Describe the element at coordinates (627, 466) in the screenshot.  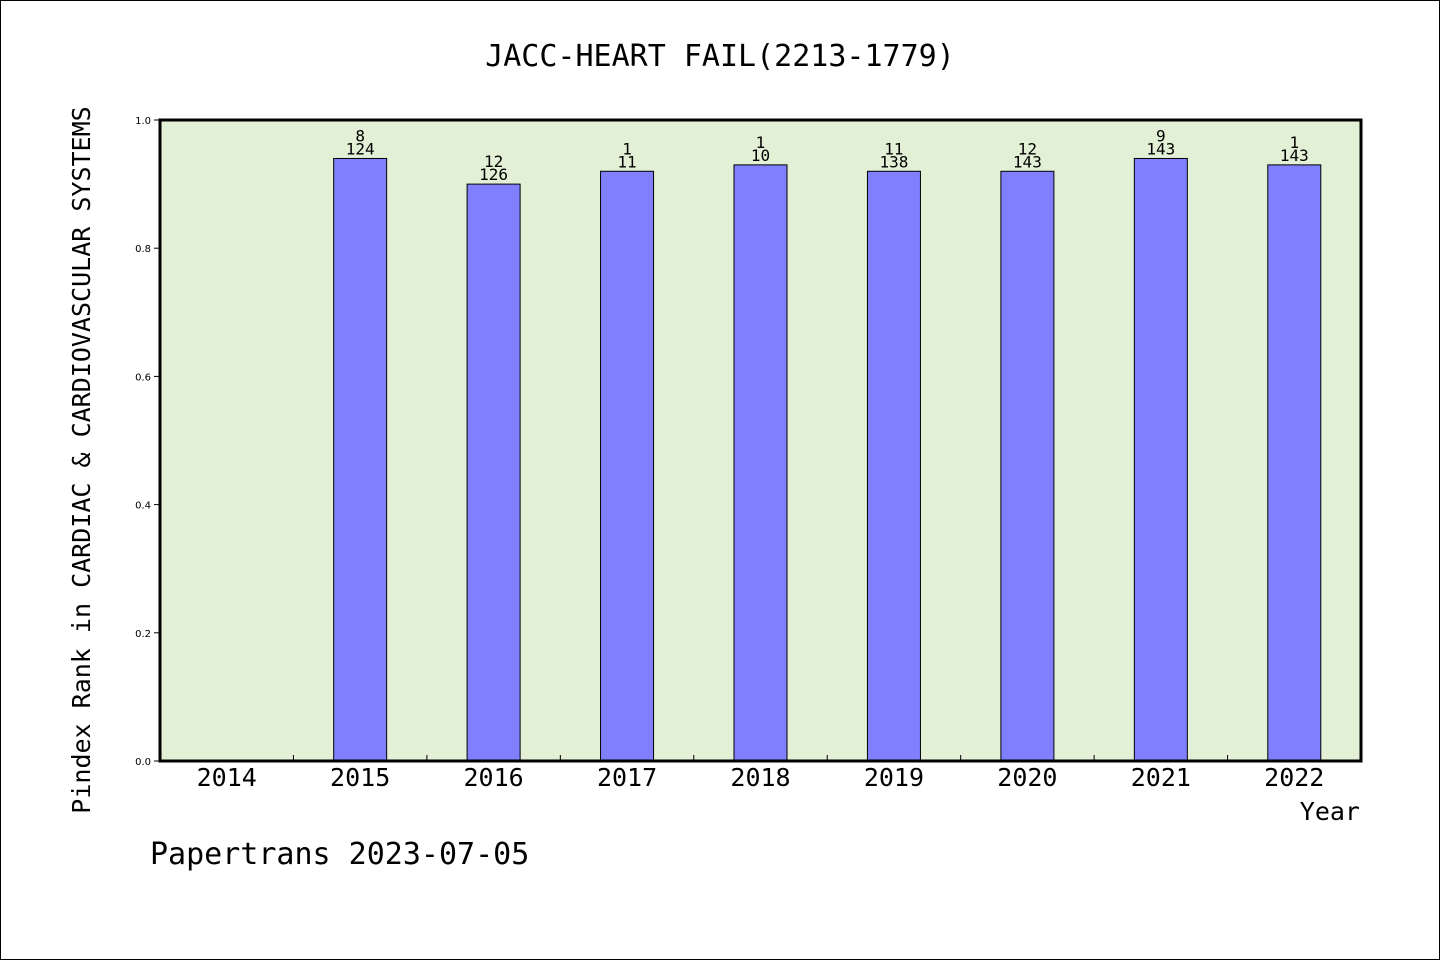
I see `bar-2017` at that location.